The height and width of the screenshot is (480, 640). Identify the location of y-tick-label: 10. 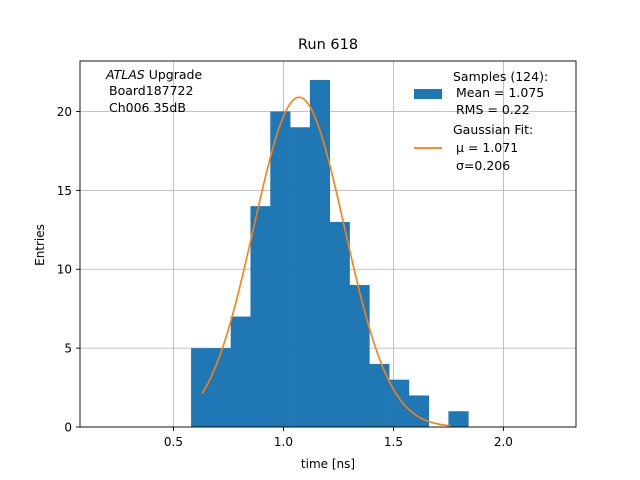
(64, 270).